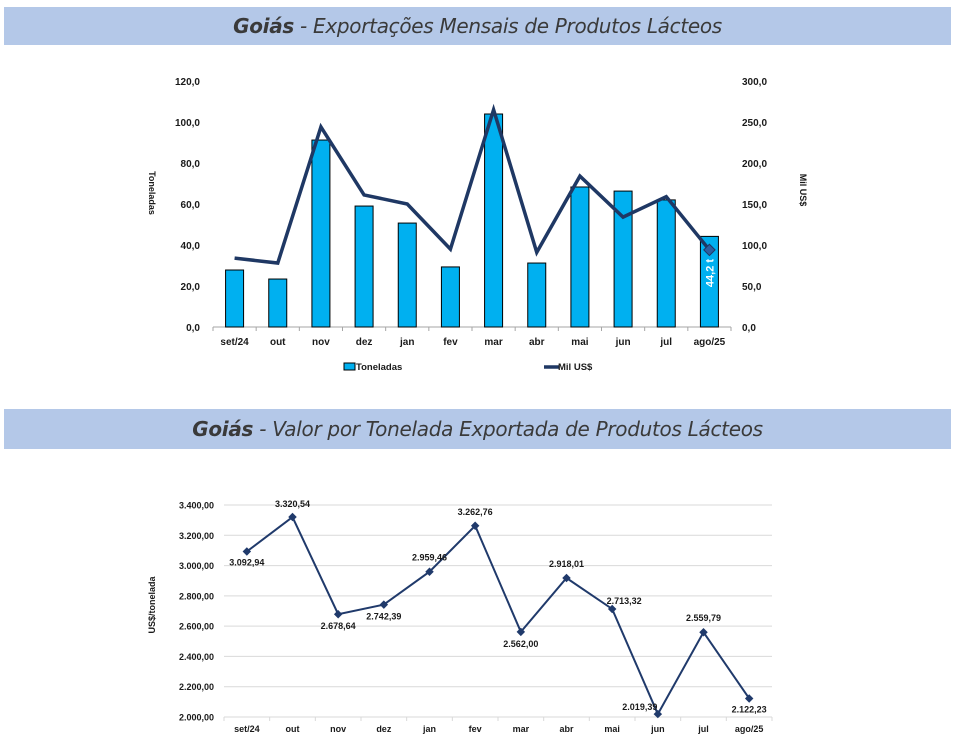  I want to click on y-left-tick-label: 0,0, so click(193, 328).